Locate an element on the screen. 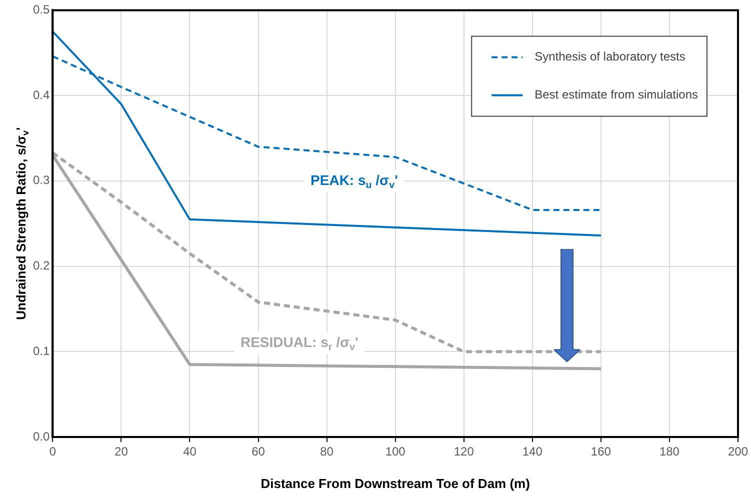 The width and height of the screenshot is (751, 500). x-axis-title: Distance From Downstream Toe of Dam (m) is located at coordinates (395, 483).